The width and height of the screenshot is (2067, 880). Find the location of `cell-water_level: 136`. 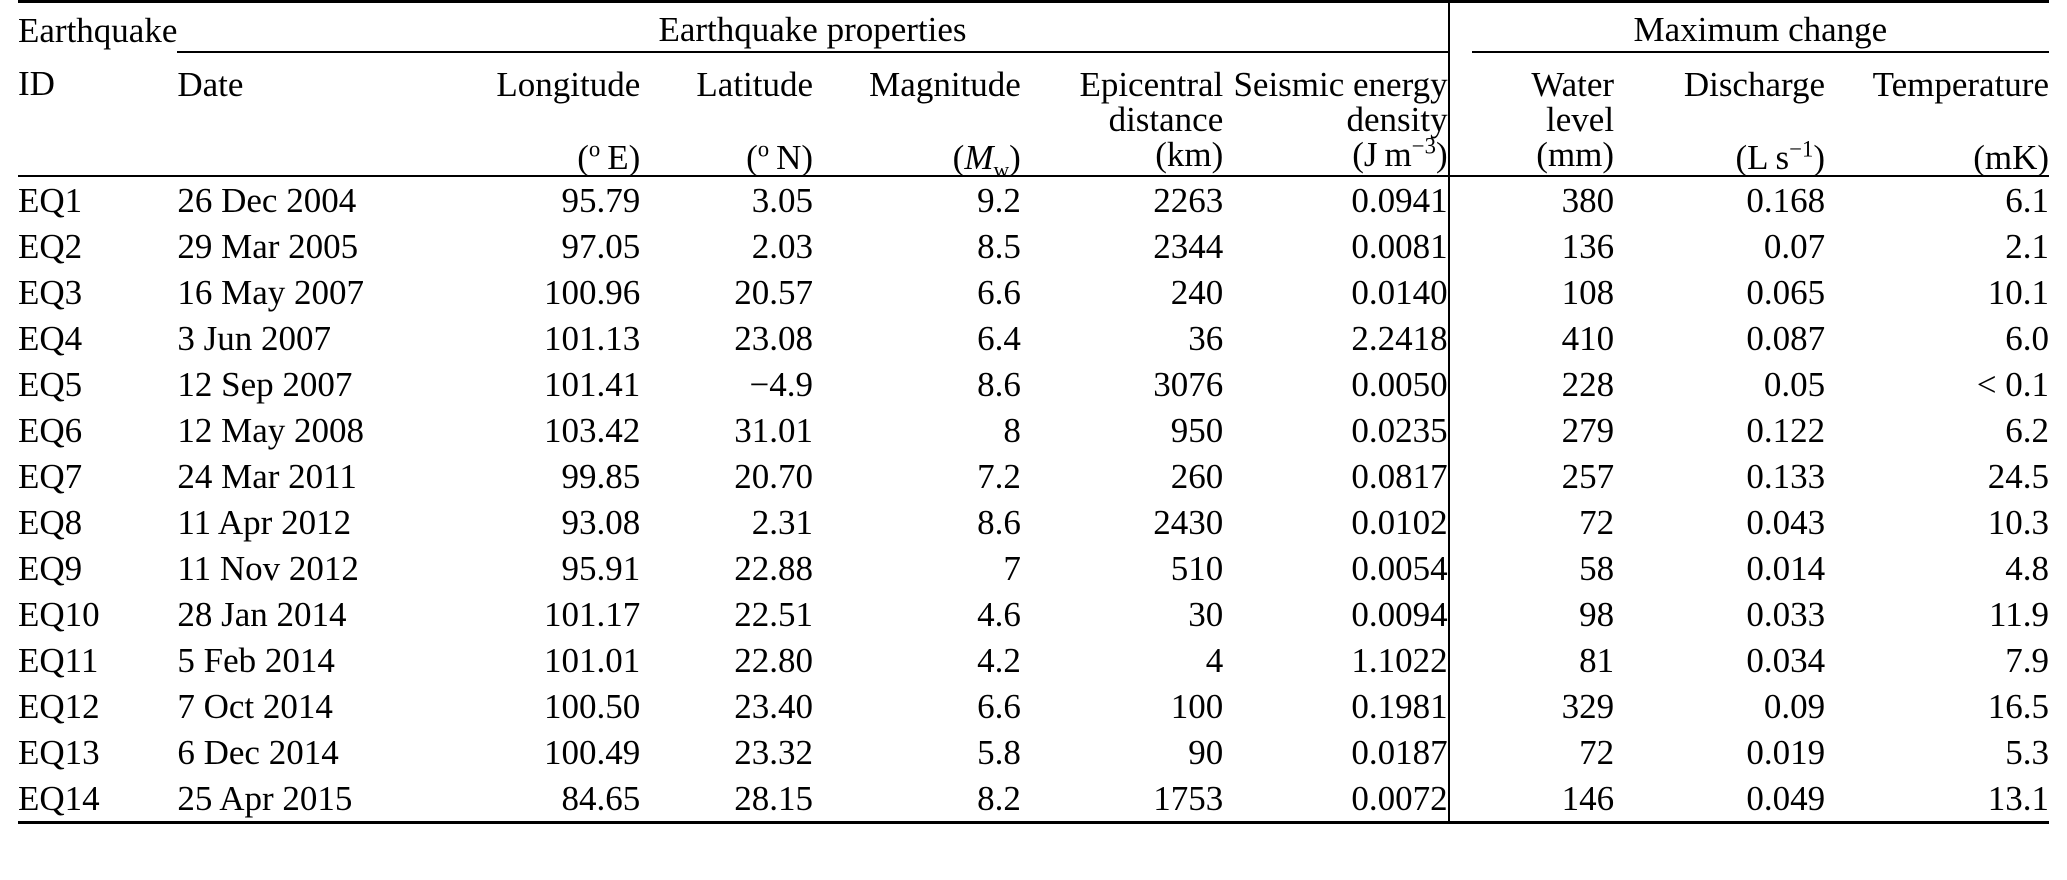

cell-water_level: 136 is located at coordinates (1588, 246).